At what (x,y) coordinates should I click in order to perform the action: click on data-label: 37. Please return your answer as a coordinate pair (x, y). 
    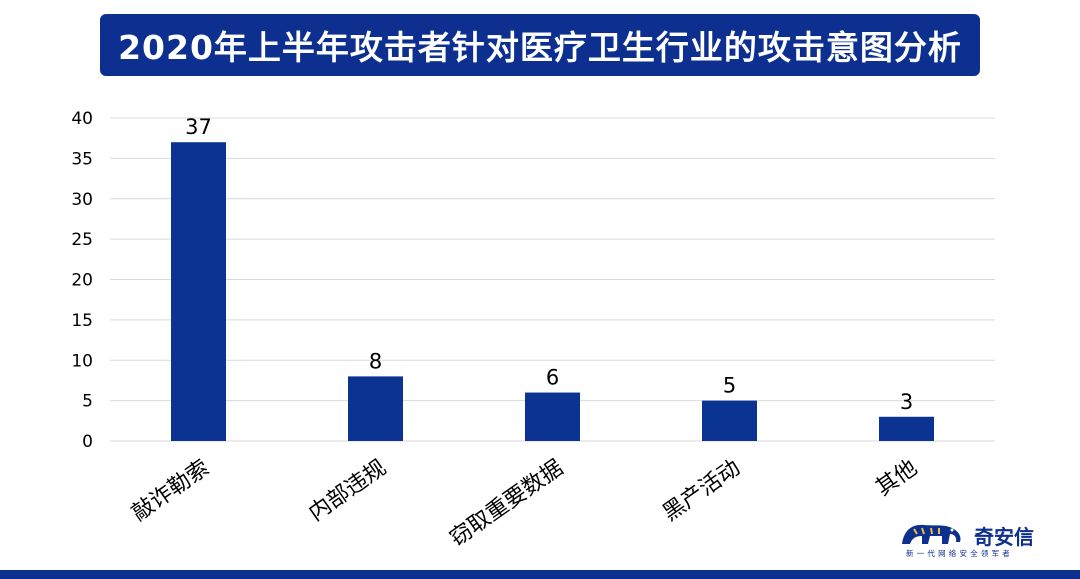
    Looking at the image, I should click on (198, 127).